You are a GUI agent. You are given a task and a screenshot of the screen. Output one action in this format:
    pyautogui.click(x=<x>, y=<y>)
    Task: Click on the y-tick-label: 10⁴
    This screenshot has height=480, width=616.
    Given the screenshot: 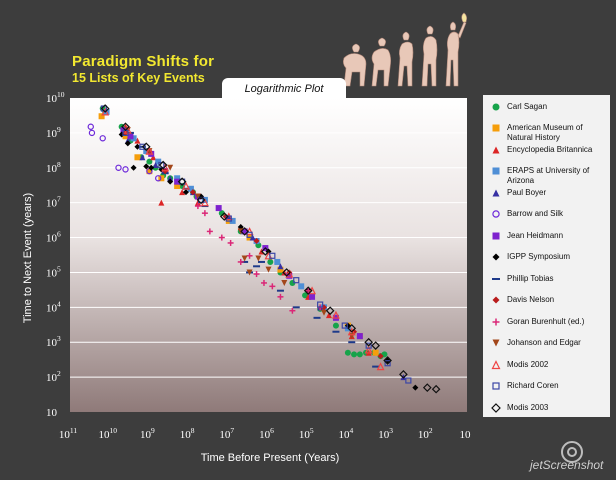 What is the action you would take?
    pyautogui.click(x=53, y=306)
    